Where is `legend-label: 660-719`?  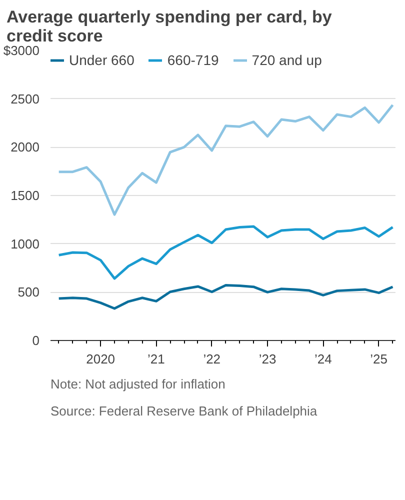
legend-label: 660-719 is located at coordinates (193, 60).